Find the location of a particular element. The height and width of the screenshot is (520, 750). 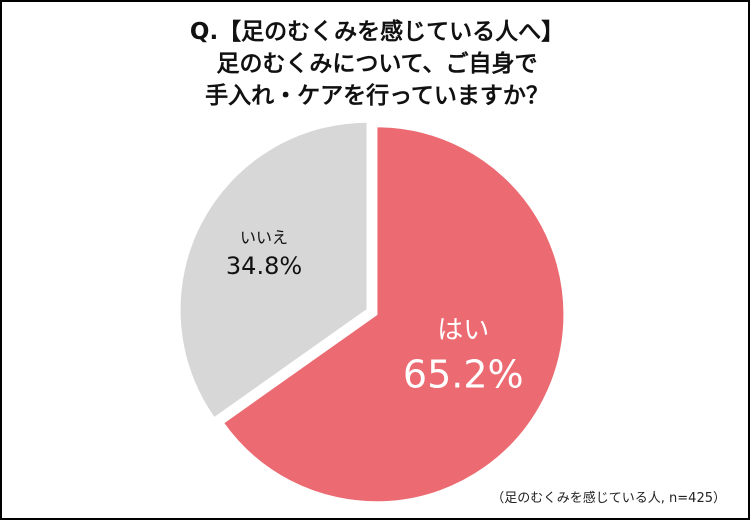

title-line-1: Q.【足のむくみを感じている人へ】 is located at coordinates (377, 32).